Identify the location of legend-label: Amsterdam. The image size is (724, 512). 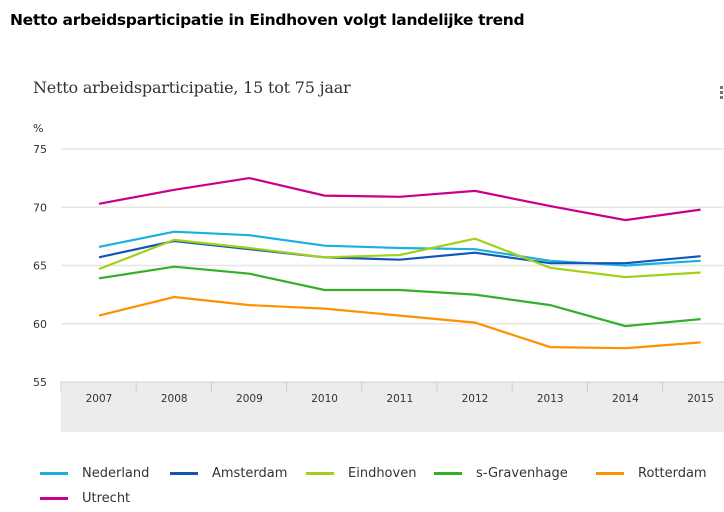
(250, 473).